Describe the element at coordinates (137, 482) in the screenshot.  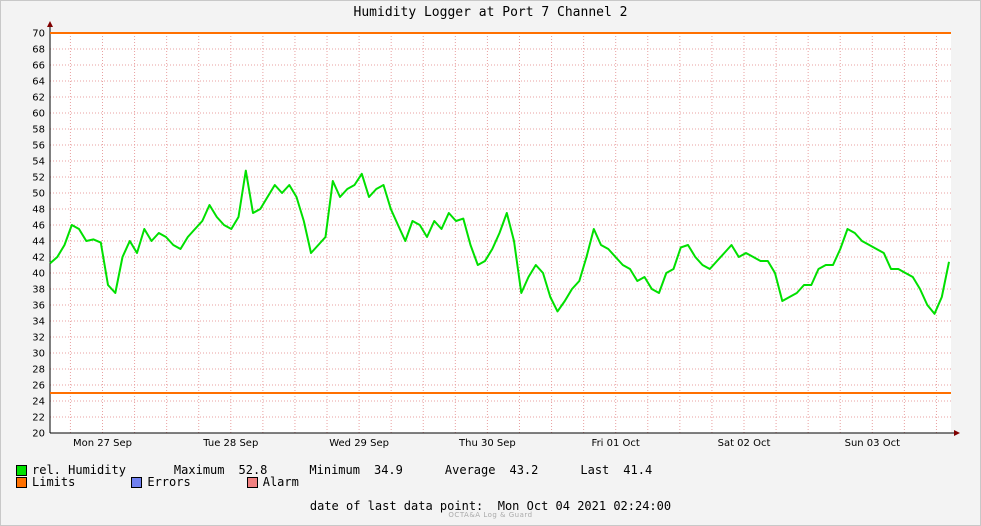
I see `errors-swatch` at that location.